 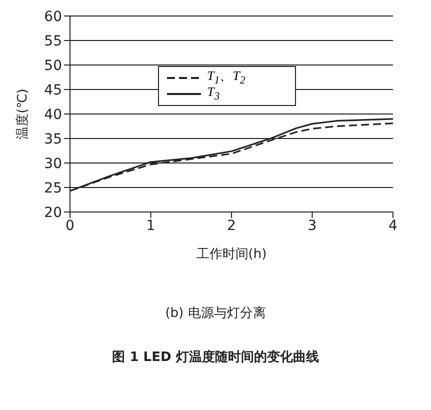 What do you see at coordinates (53, 66) in the screenshot?
I see `y-tick-label: 50` at bounding box center [53, 66].